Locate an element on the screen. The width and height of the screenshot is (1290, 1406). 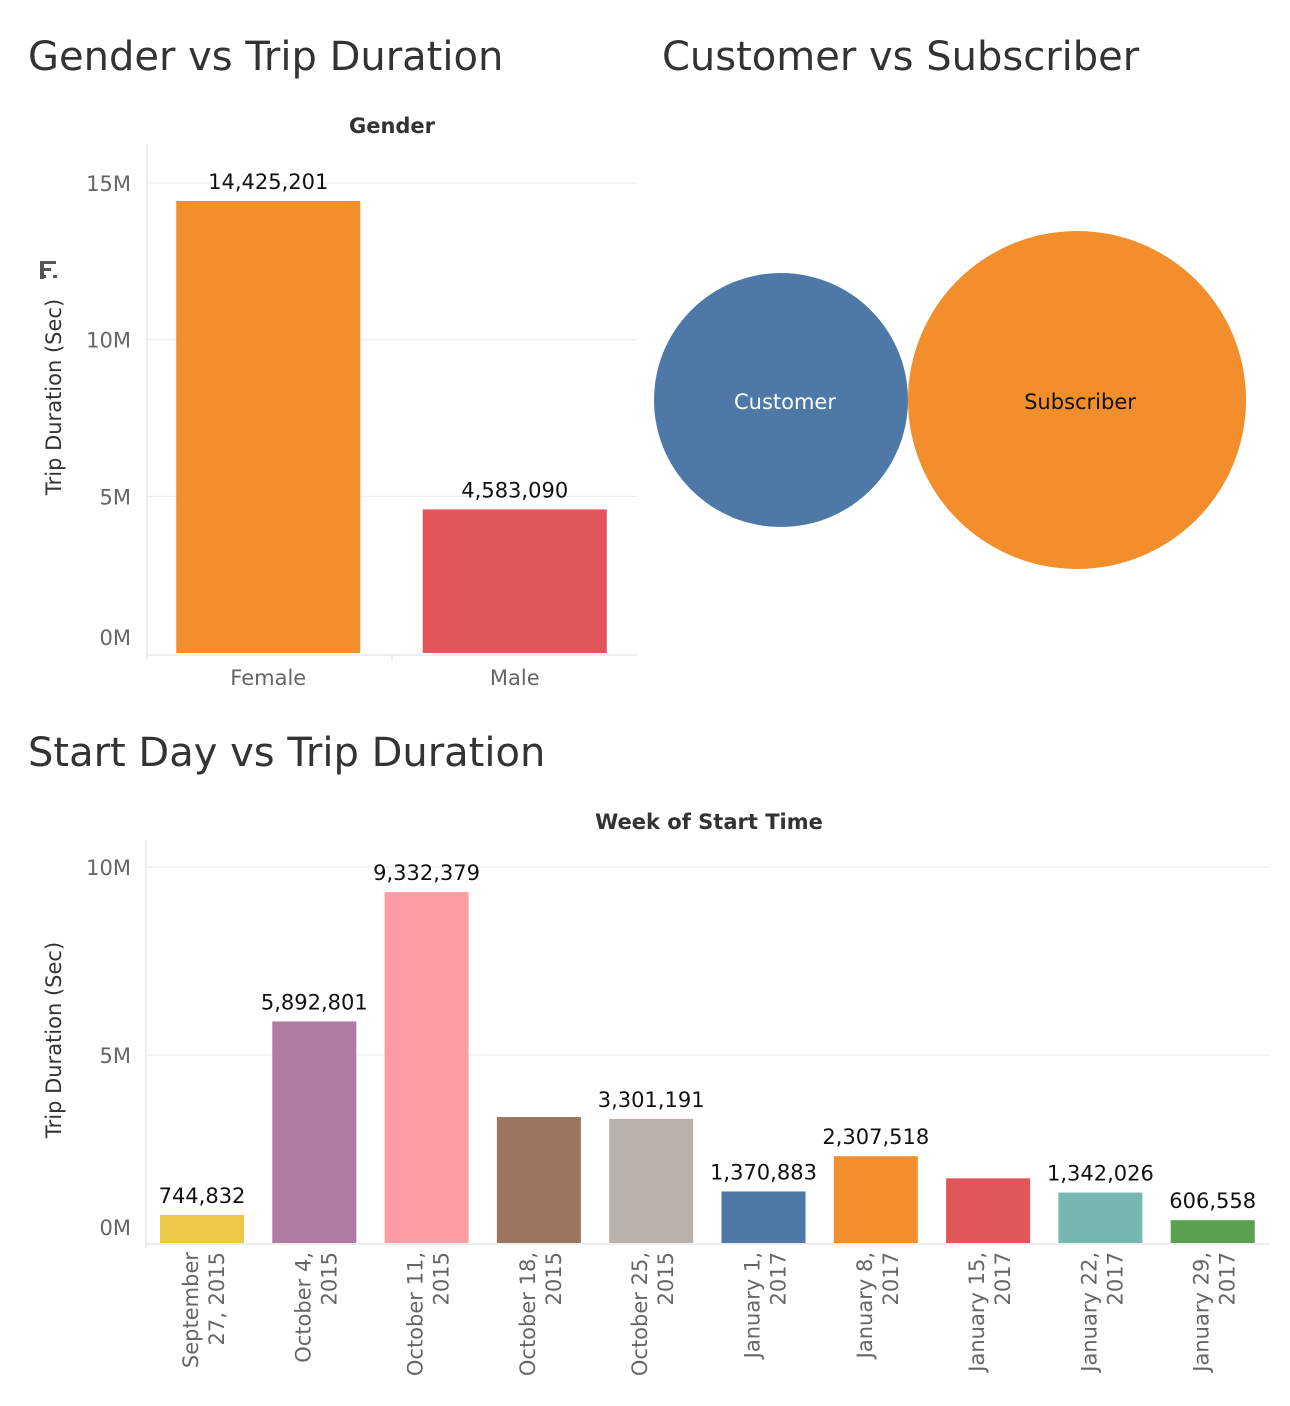
start-day-category-line-1: January 15, is located at coordinates (977, 1313).